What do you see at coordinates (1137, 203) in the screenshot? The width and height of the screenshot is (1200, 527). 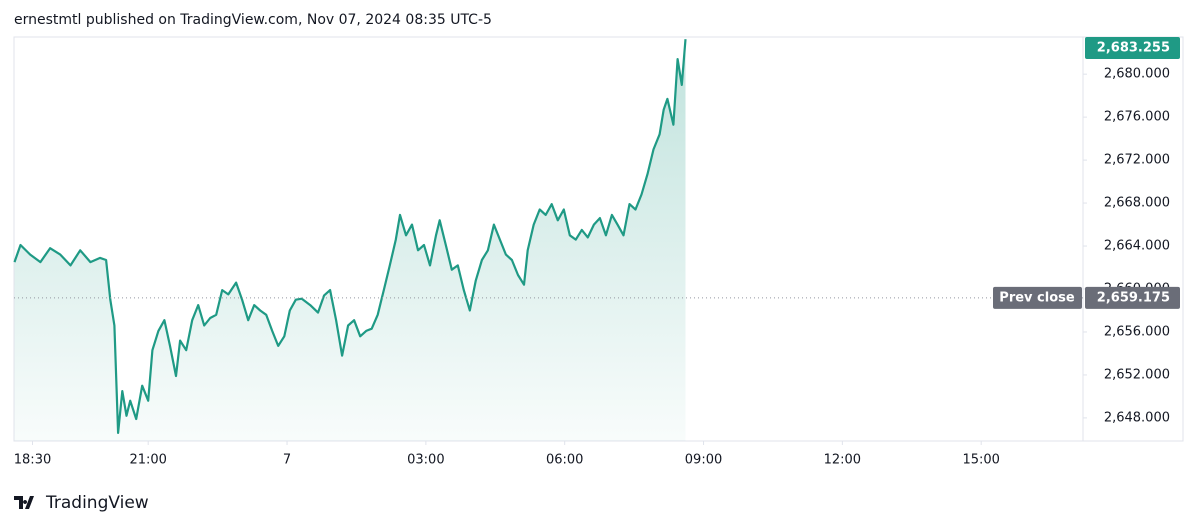 I see `y-tick-label: 2,668.000` at bounding box center [1137, 203].